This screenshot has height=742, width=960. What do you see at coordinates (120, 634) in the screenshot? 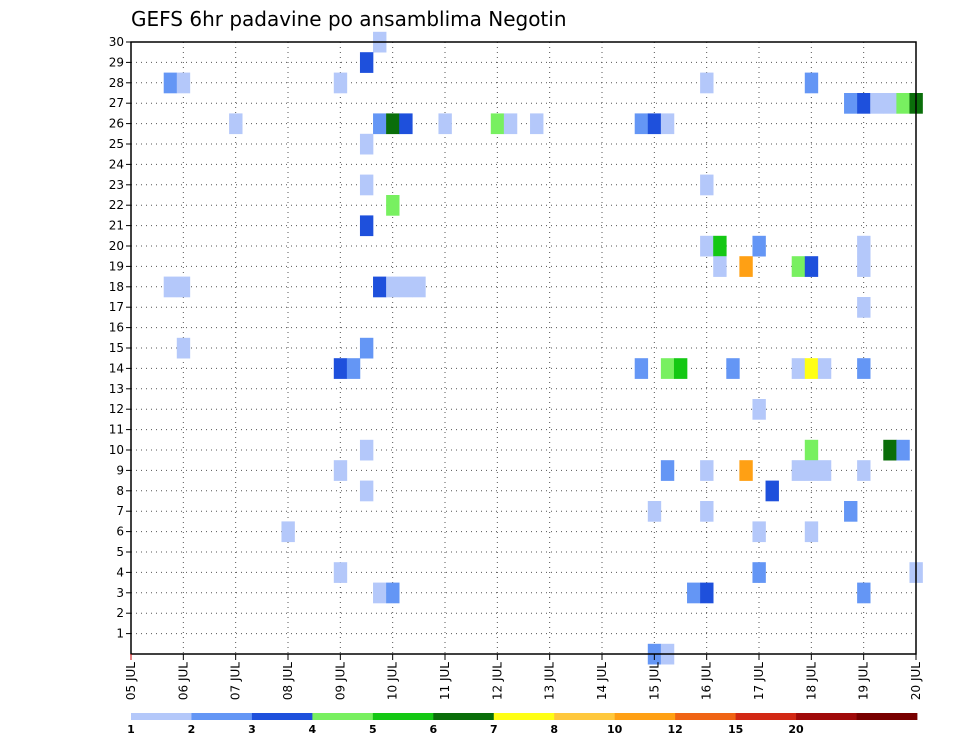
I see `y-tick-label: 1` at bounding box center [120, 634].